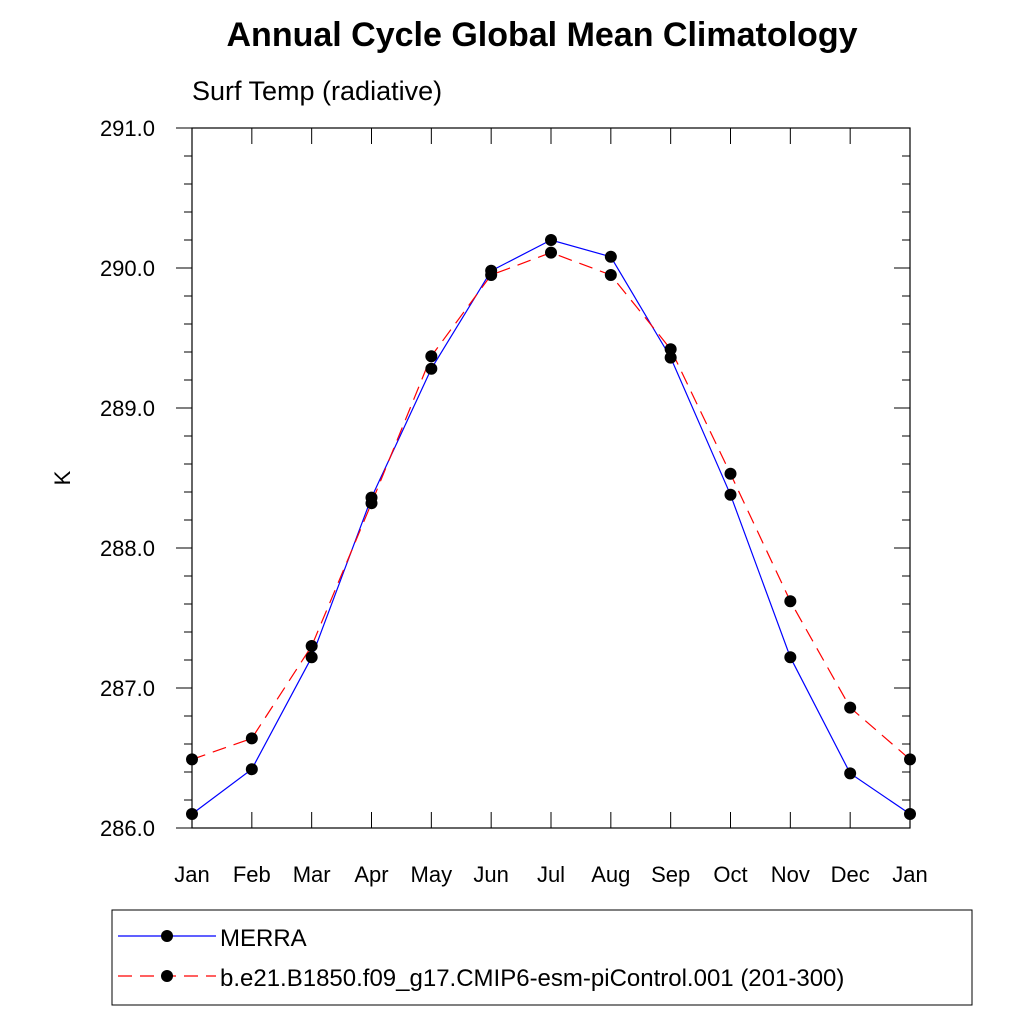 This screenshot has width=1024, height=1024. I want to click on x-tick-label: Jun, so click(490, 874).